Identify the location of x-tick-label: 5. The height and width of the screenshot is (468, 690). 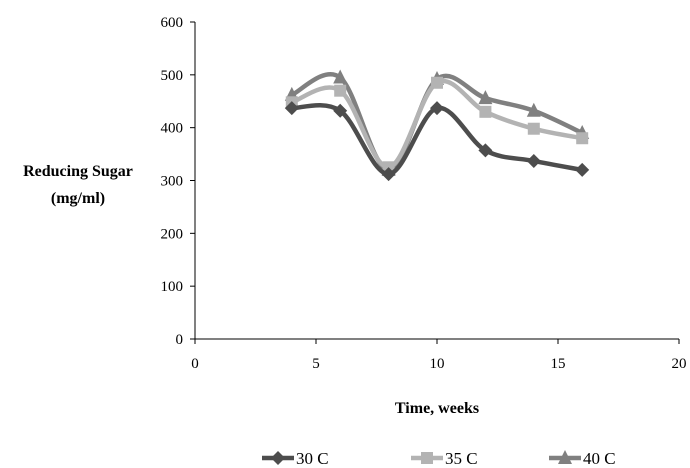
(316, 364).